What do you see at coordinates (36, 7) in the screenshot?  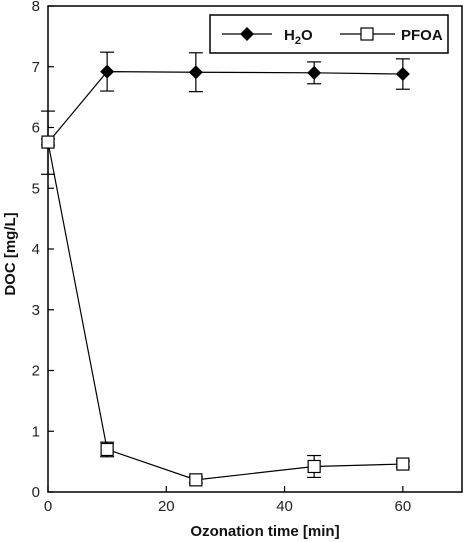 I see `y-tick-label: 8` at bounding box center [36, 7].